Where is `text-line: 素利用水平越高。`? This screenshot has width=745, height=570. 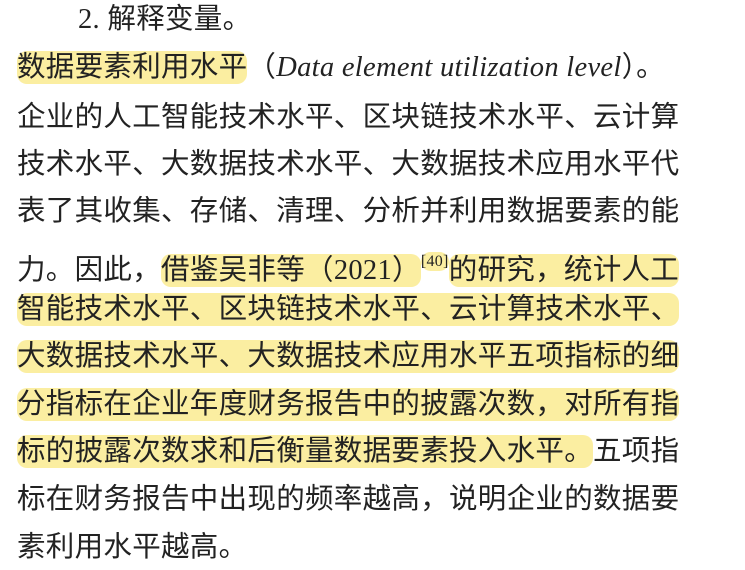 text-line: 素利用水平越高。 is located at coordinates (132, 548).